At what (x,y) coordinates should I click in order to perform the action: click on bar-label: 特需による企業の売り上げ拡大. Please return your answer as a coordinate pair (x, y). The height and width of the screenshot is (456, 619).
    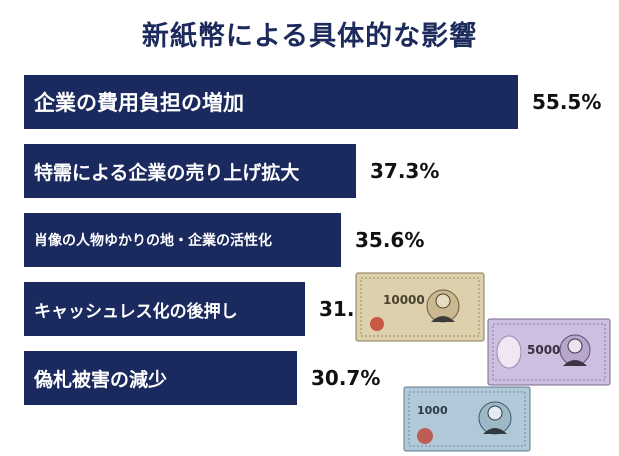
    Looking at the image, I should click on (167, 172).